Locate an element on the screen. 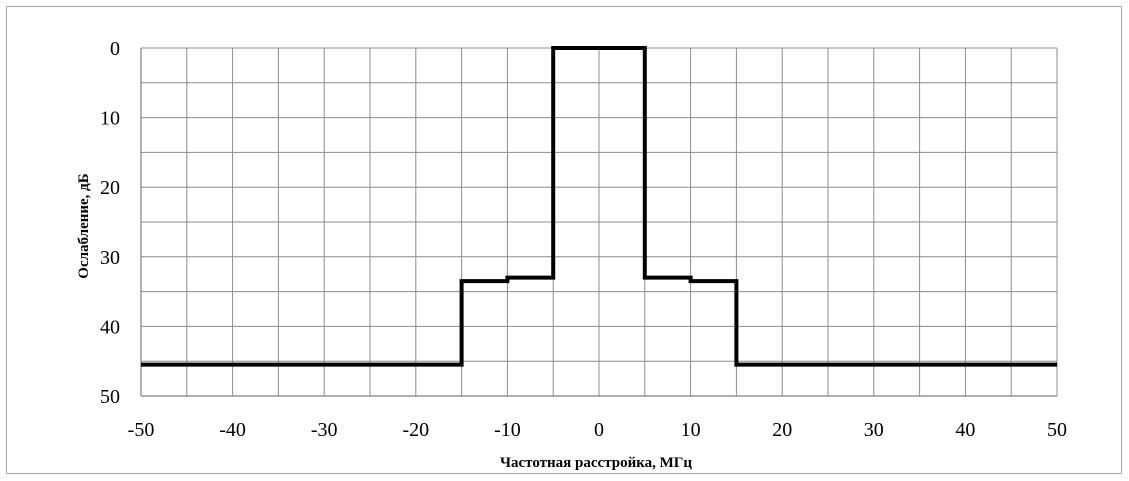 This screenshot has height=481, width=1129. y-tick-label: 20 is located at coordinates (110, 188).